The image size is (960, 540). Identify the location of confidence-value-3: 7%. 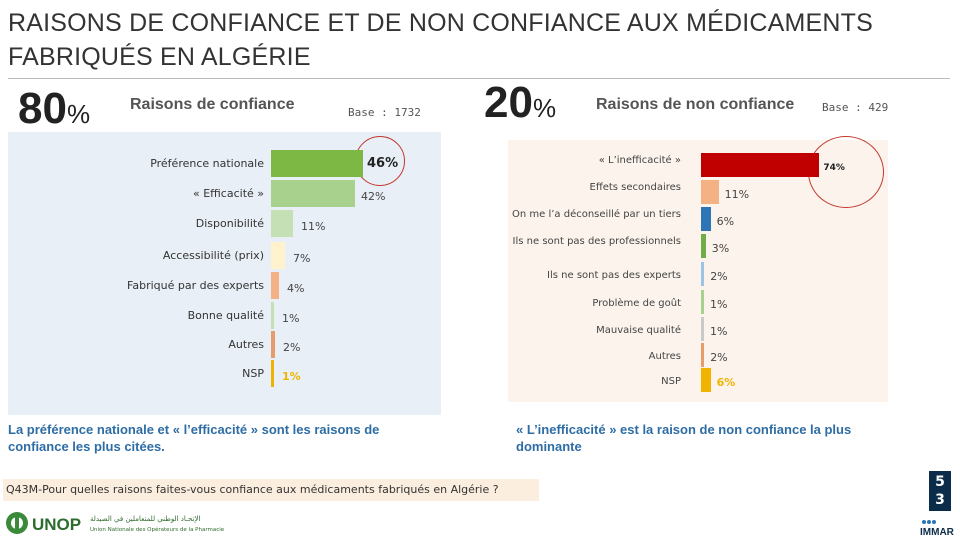
(302, 258).